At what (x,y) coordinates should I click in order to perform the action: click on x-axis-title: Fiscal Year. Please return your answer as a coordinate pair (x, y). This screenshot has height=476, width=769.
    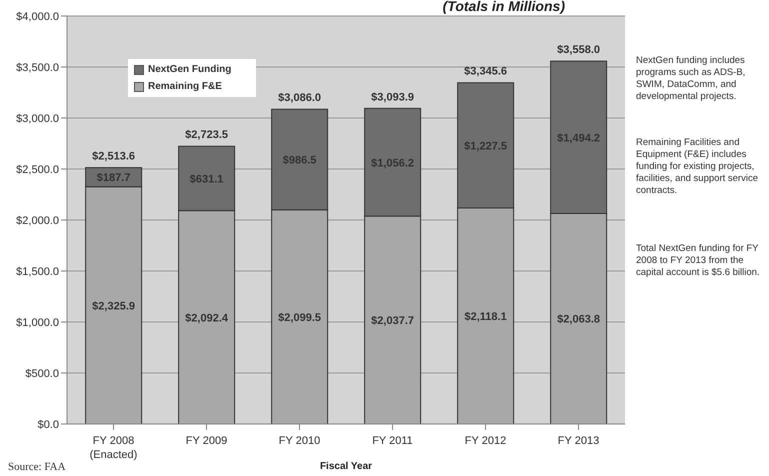
    Looking at the image, I should click on (346, 467).